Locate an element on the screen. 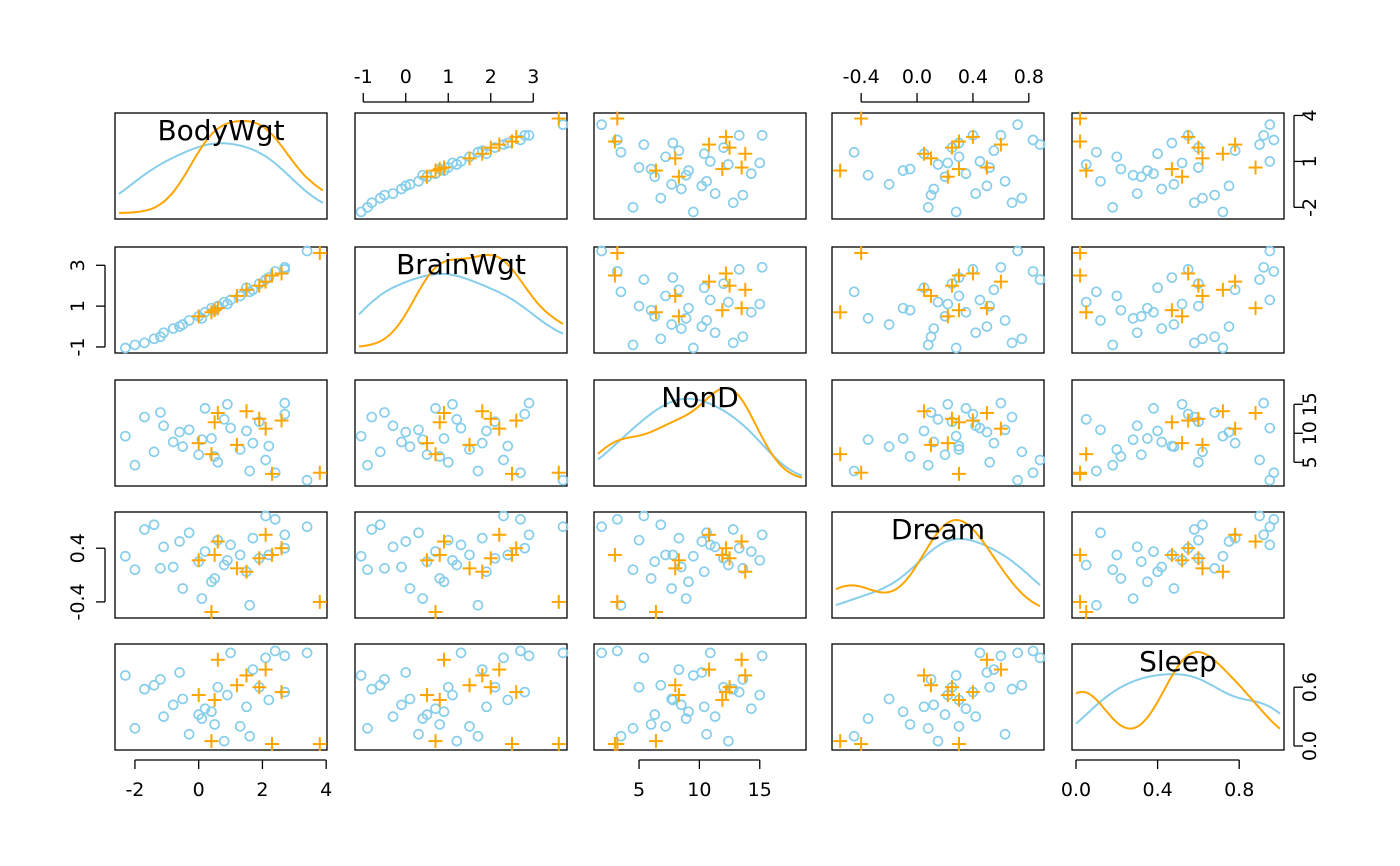 The width and height of the screenshot is (1400, 866). diag-label-3: Dream is located at coordinates (938, 529).